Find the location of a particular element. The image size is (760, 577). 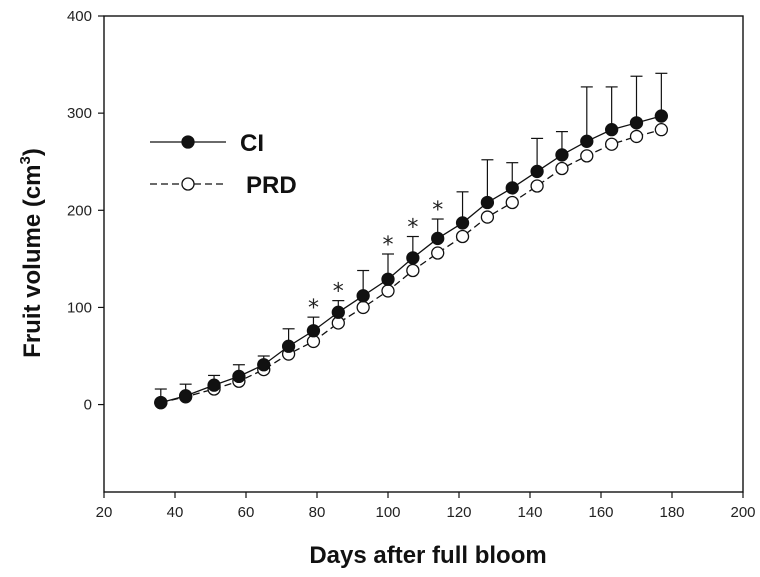

y-tick-label: 300 is located at coordinates (79, 113).